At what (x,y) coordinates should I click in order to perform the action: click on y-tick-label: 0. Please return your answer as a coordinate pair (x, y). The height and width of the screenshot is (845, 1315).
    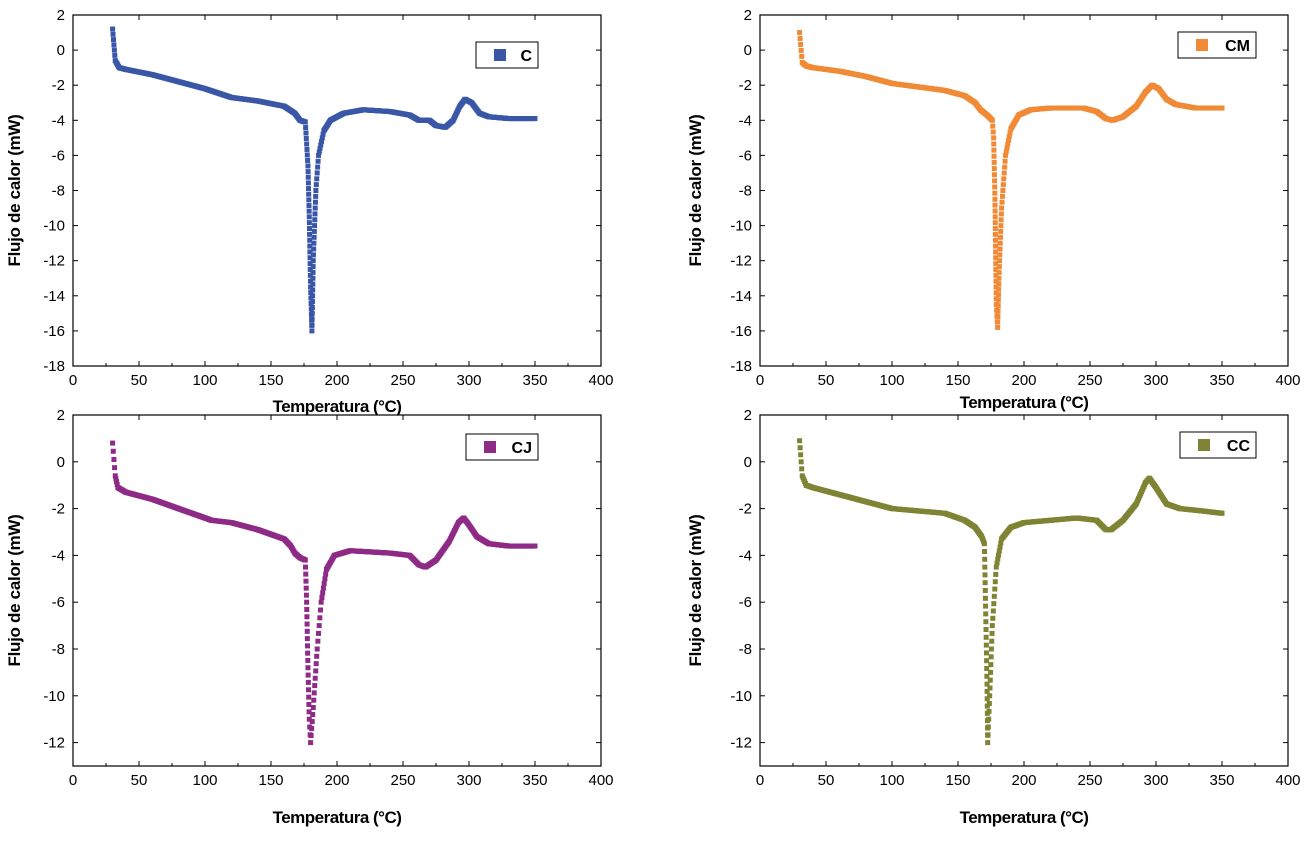
    Looking at the image, I should click on (61, 50).